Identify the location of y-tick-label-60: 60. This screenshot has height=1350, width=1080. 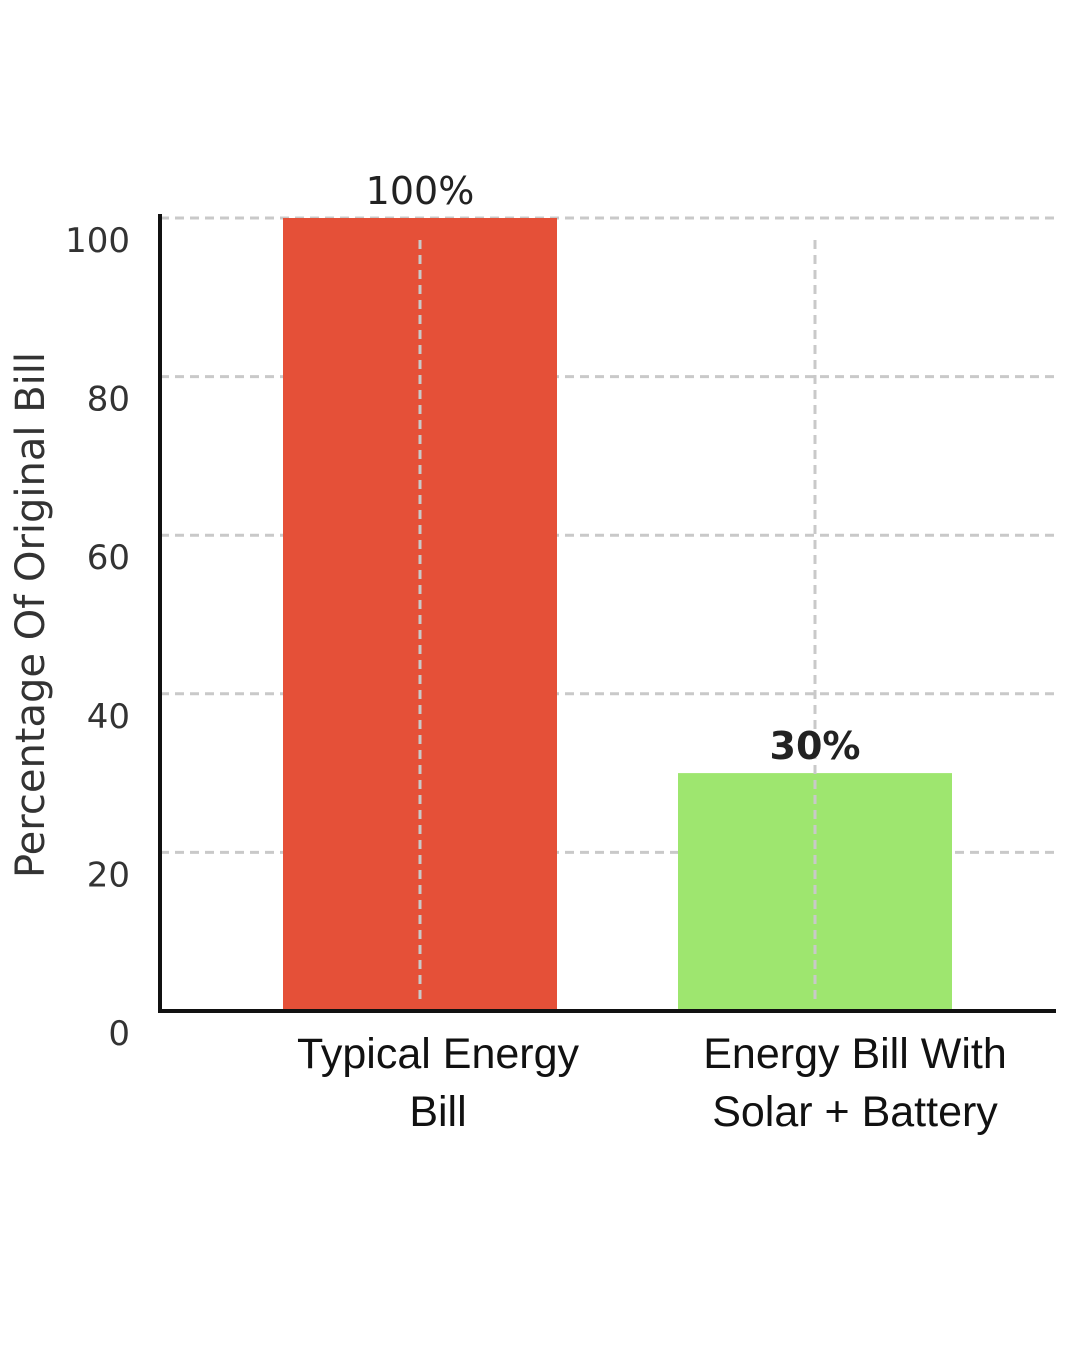
(108, 558).